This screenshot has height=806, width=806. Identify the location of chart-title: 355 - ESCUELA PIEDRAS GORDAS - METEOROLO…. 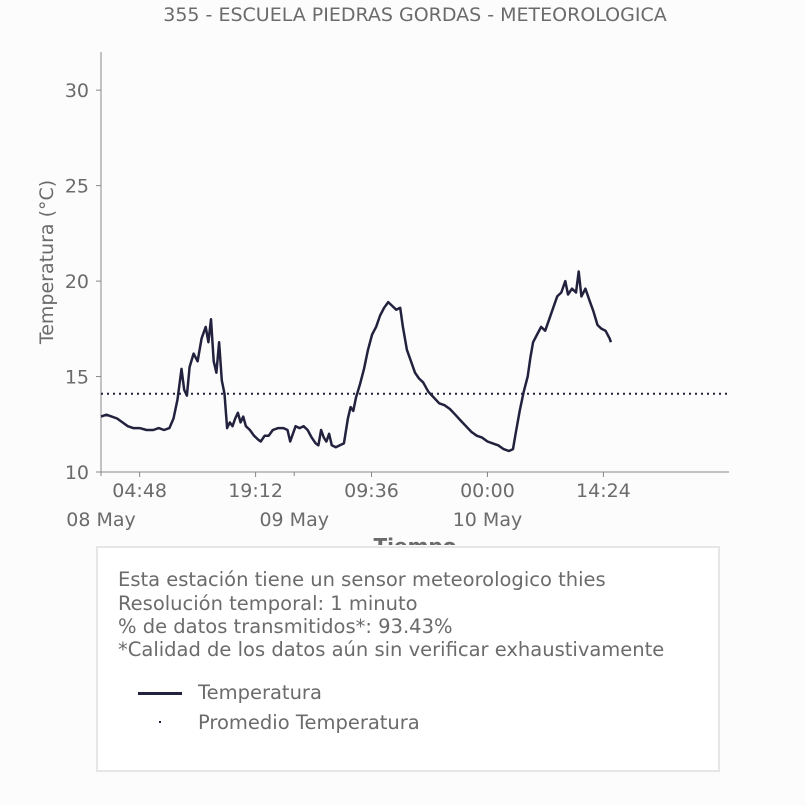
(414, 15).